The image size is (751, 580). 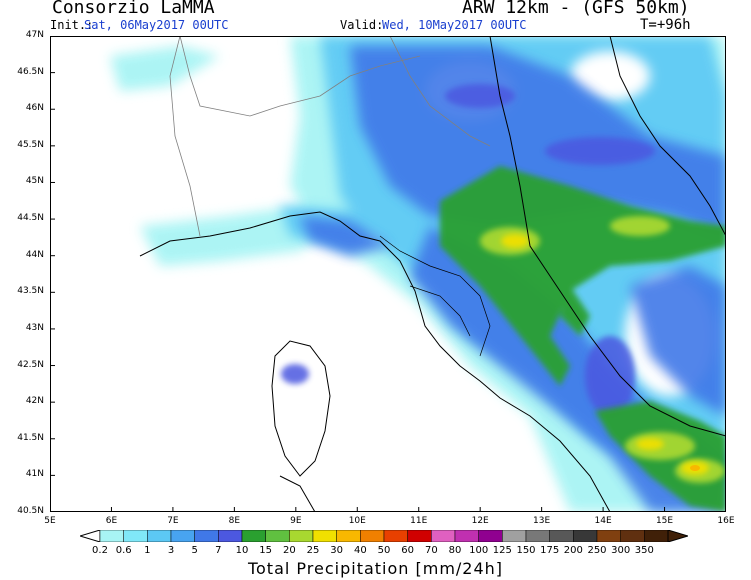 I want to click on colorbar-label: 125, so click(x=502, y=550).